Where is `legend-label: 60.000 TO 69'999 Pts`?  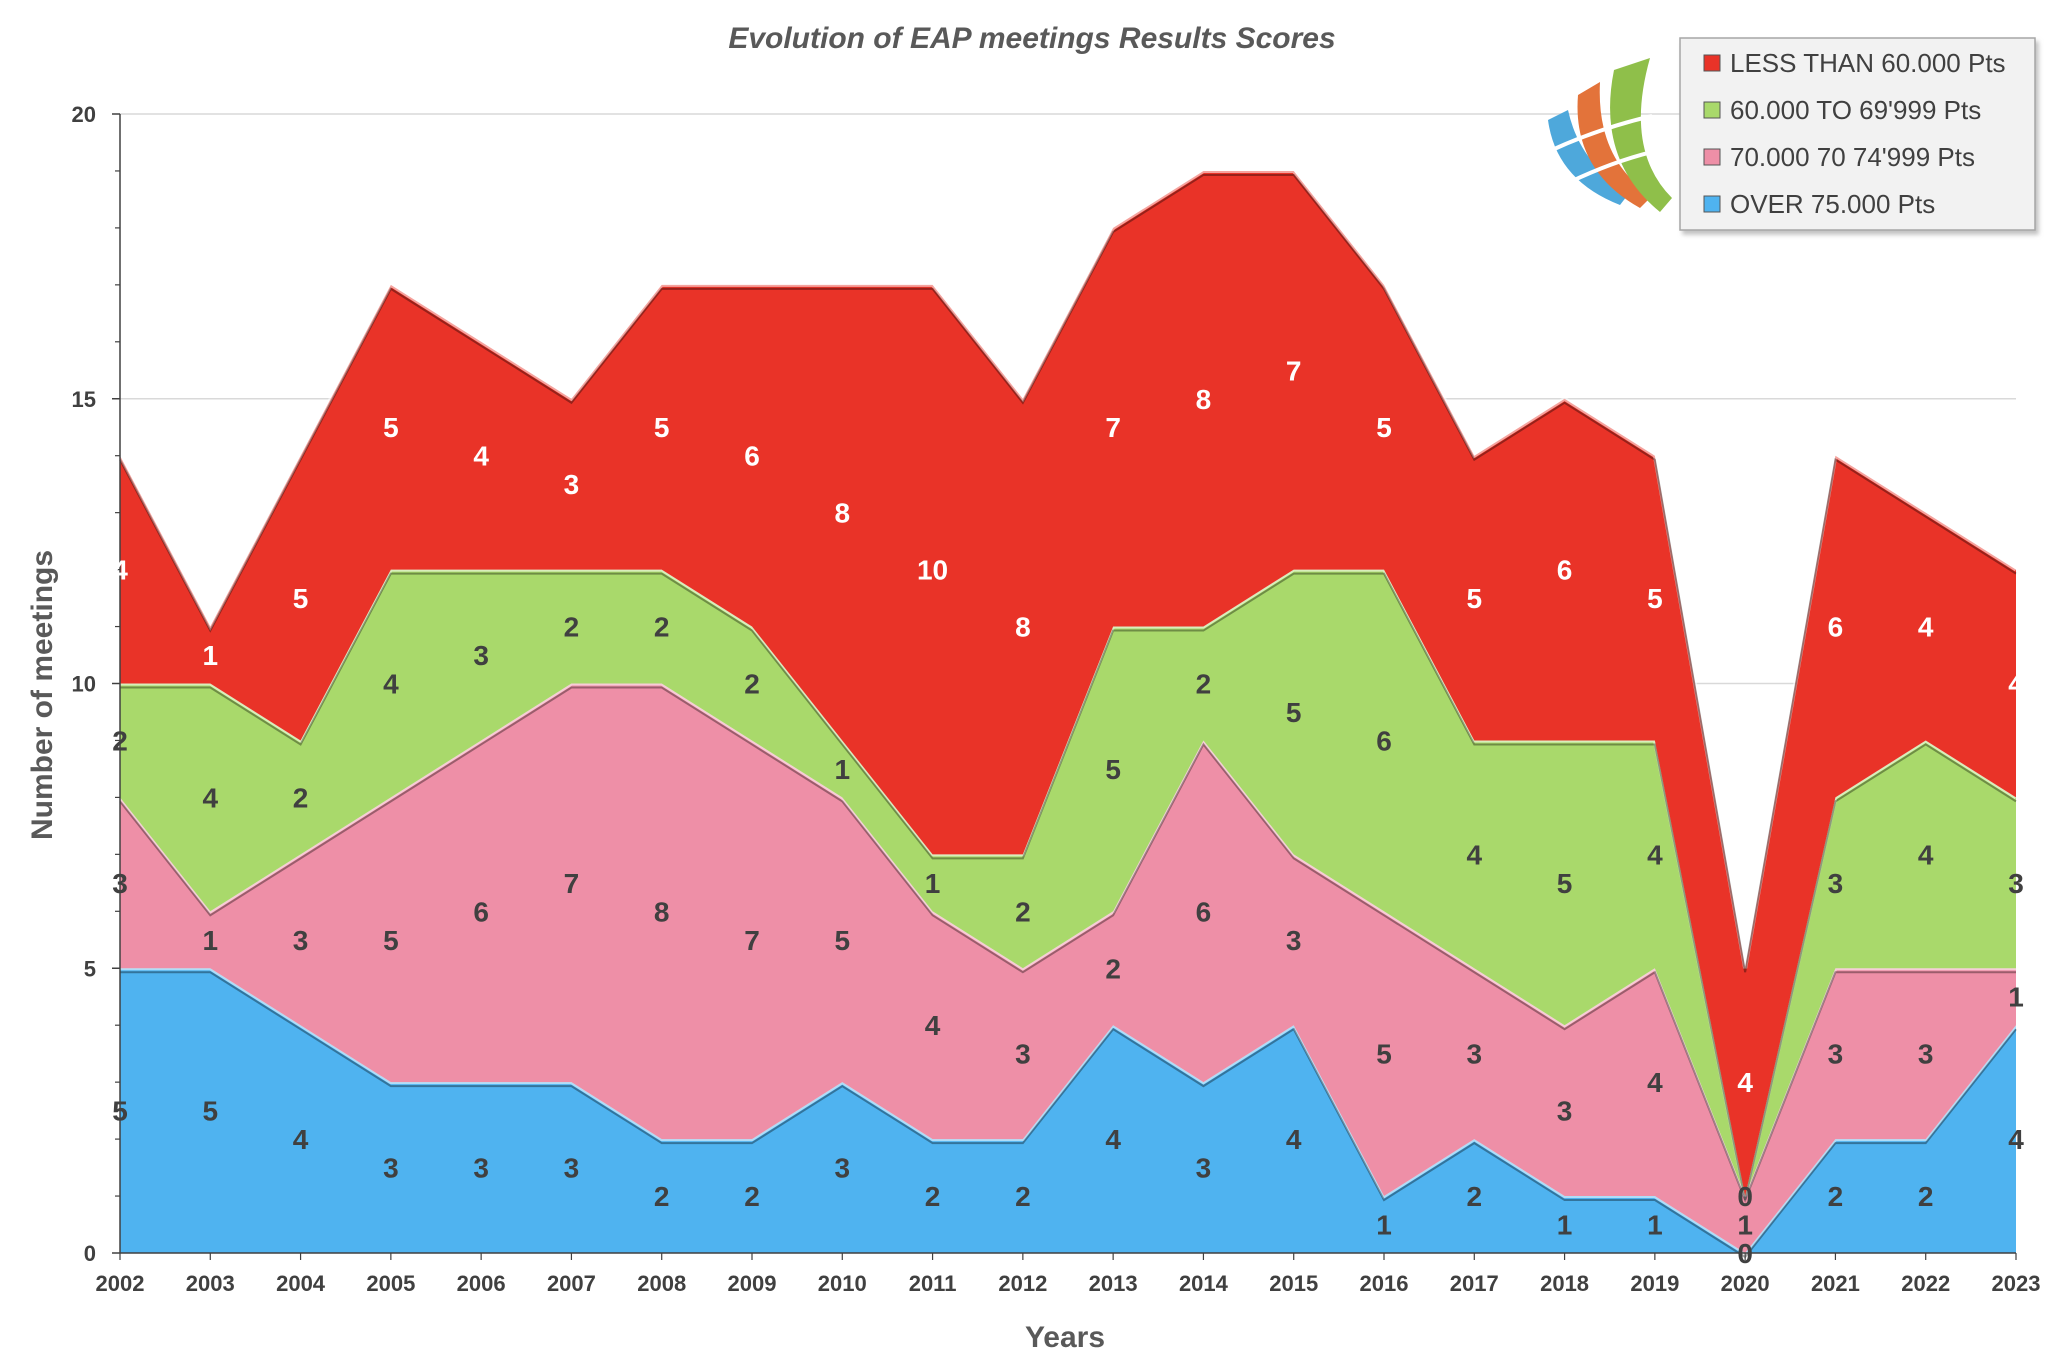 legend-label: 60.000 TO 69'999 Pts is located at coordinates (1855, 110).